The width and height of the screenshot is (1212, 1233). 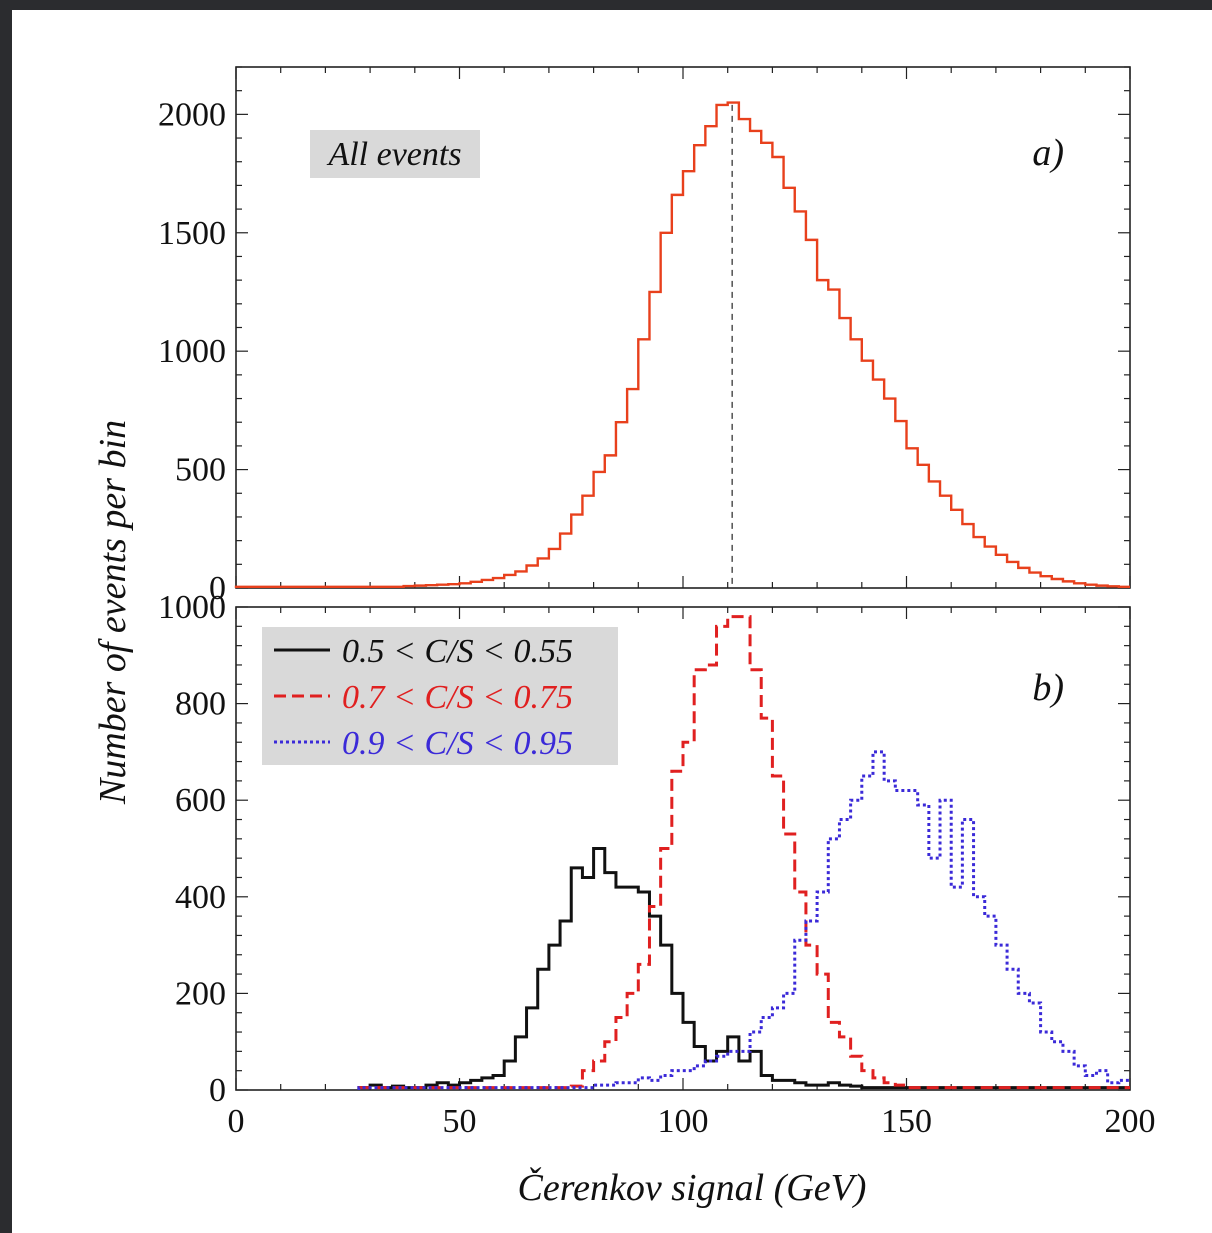 I want to click on legend-label: 0.5 < C/S < 0.55, so click(x=457, y=651).